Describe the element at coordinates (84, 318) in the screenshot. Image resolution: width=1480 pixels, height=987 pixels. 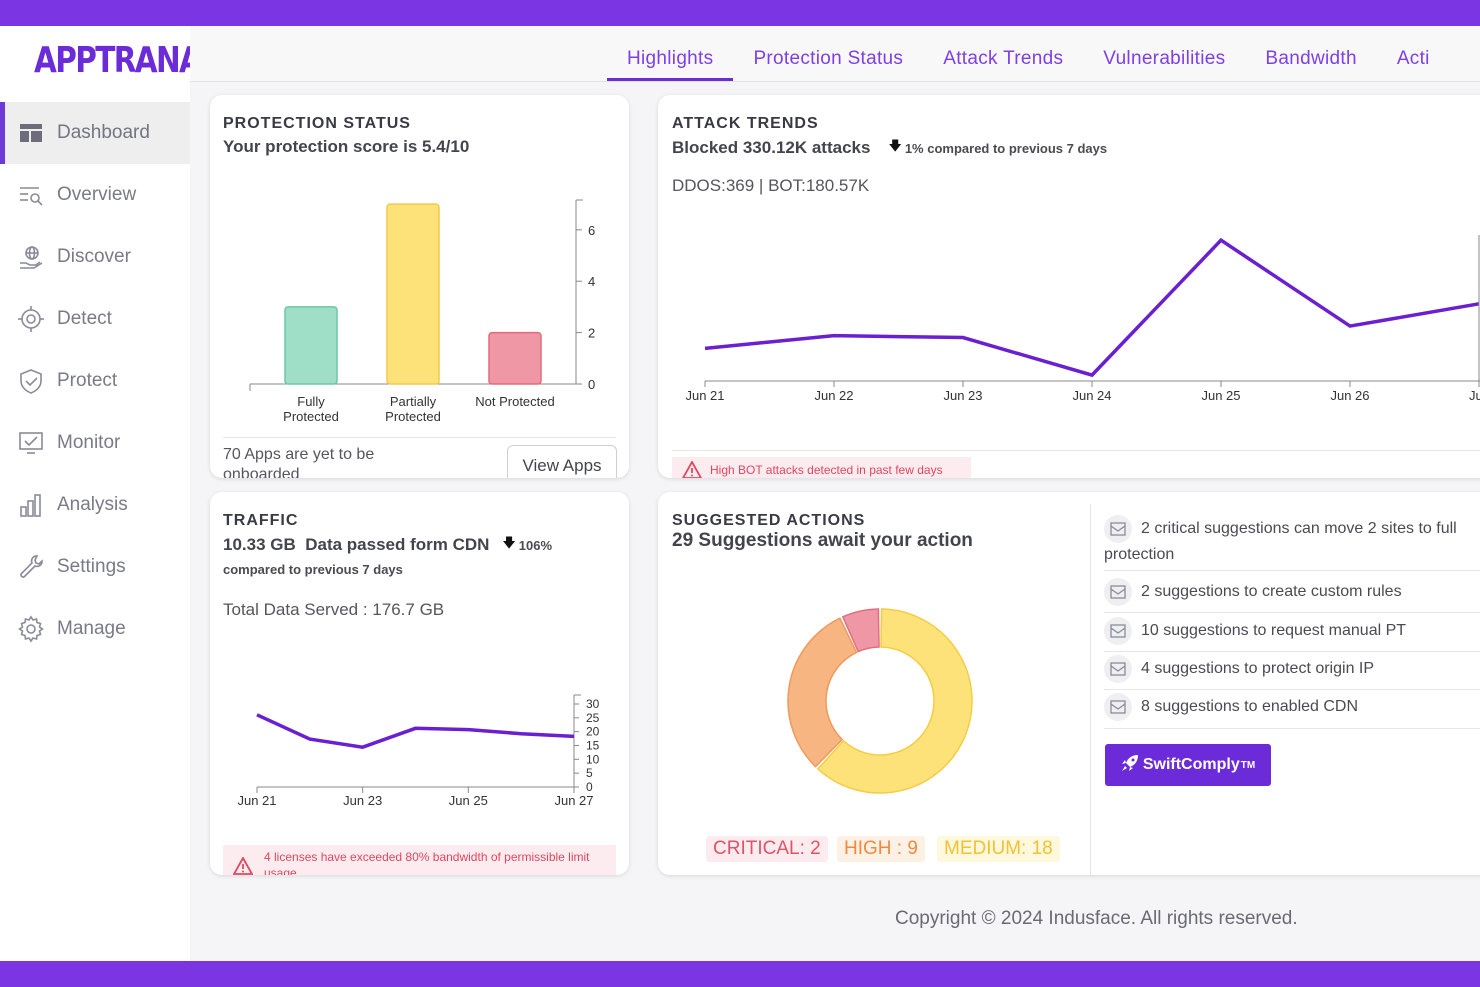
I see `sidebar-item-label: Detect` at that location.